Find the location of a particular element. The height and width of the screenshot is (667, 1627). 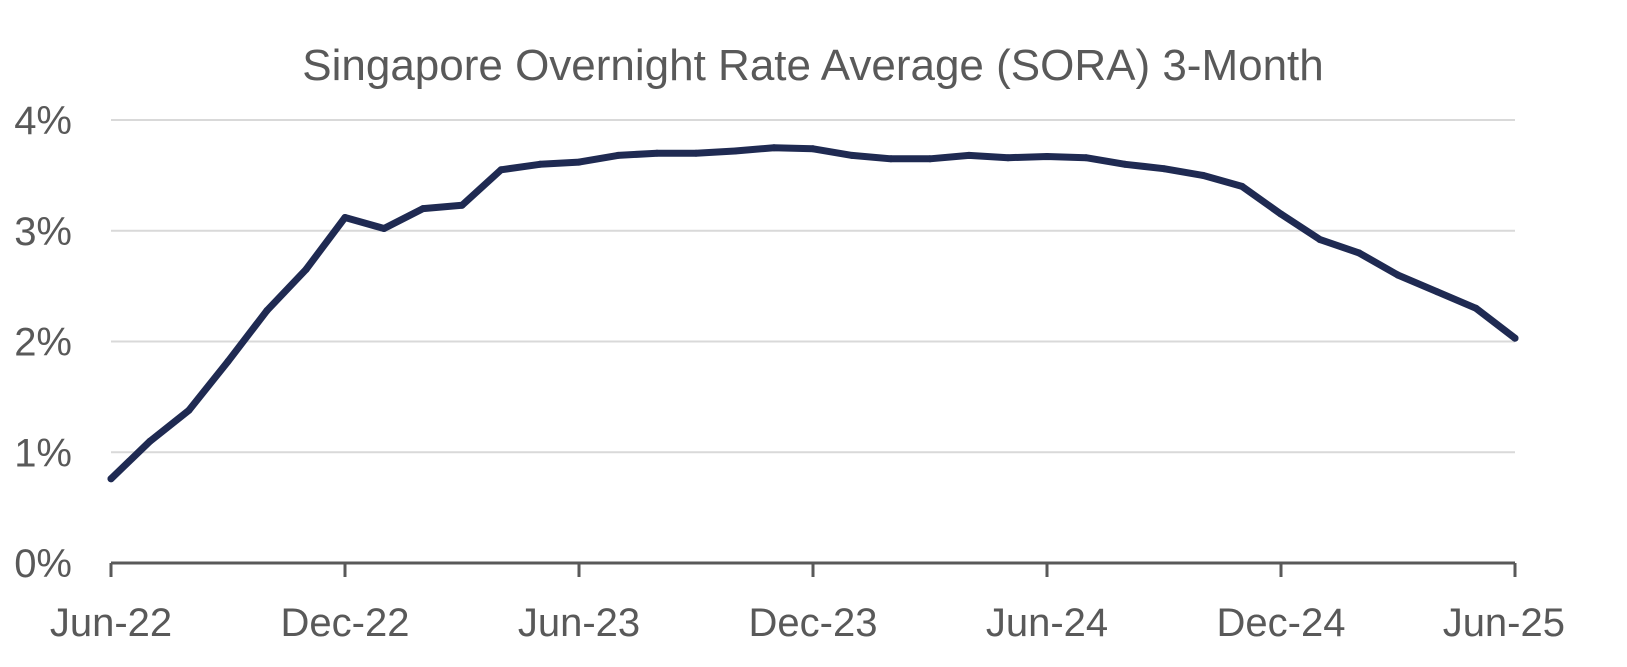

x-tick-label: Dec-24 is located at coordinates (1281, 623).